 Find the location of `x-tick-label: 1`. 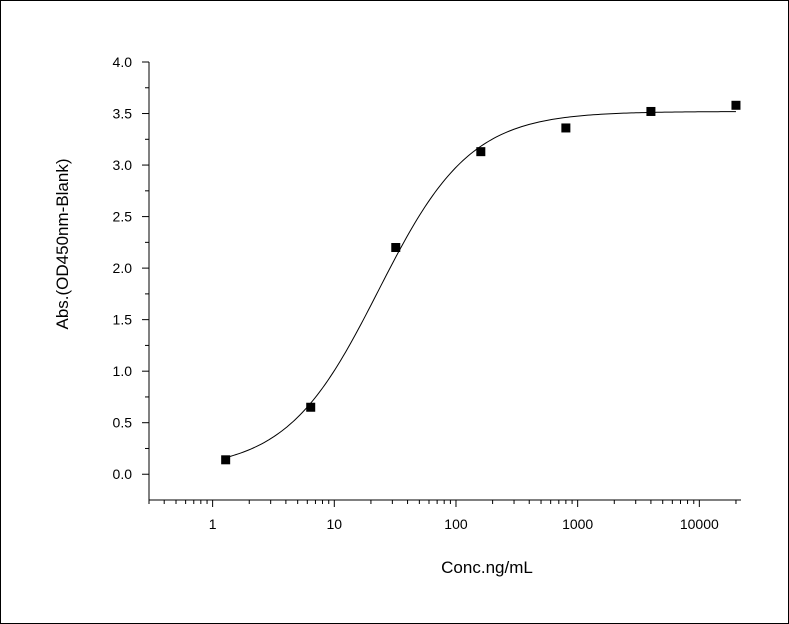

x-tick-label: 1 is located at coordinates (213, 524).